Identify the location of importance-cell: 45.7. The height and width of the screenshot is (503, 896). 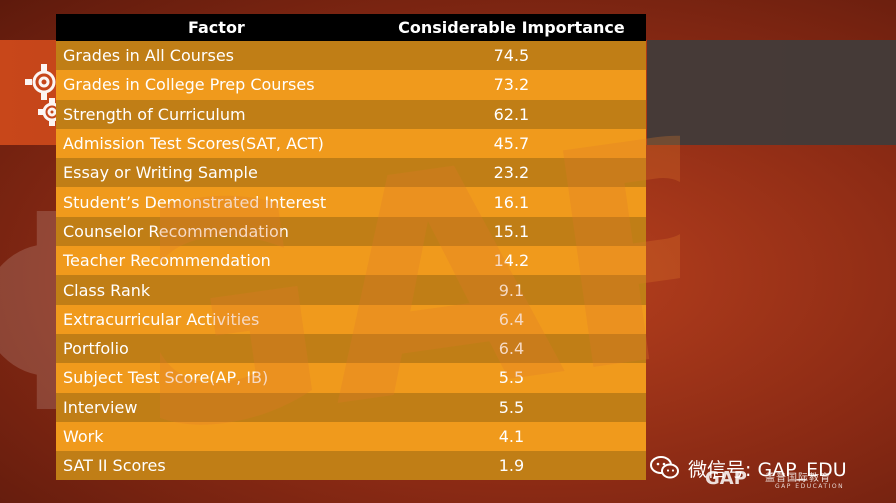
(511, 143).